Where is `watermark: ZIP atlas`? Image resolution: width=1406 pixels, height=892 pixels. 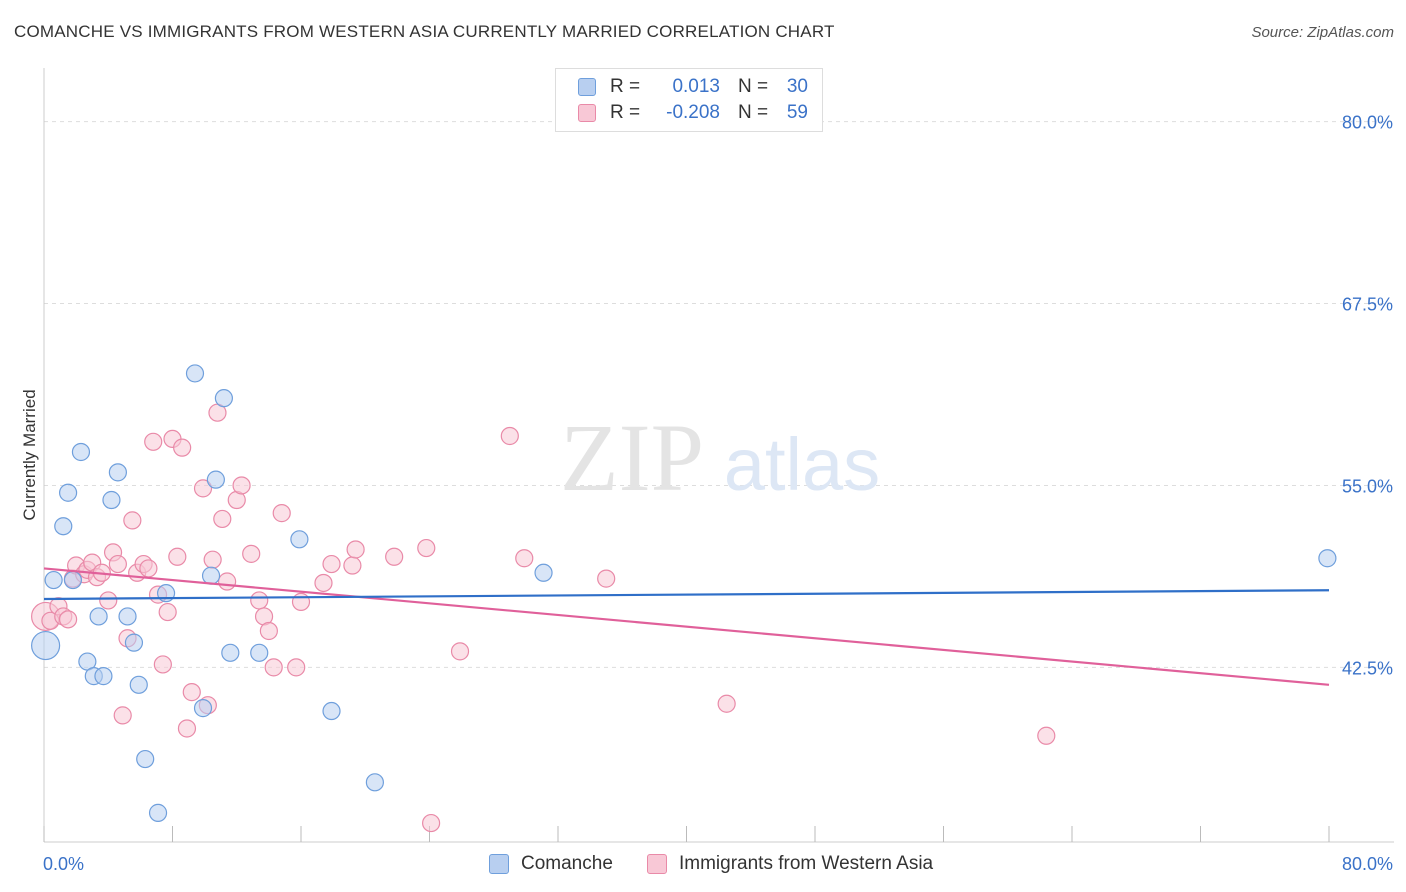 watermark: ZIP atlas is located at coordinates (720, 457).